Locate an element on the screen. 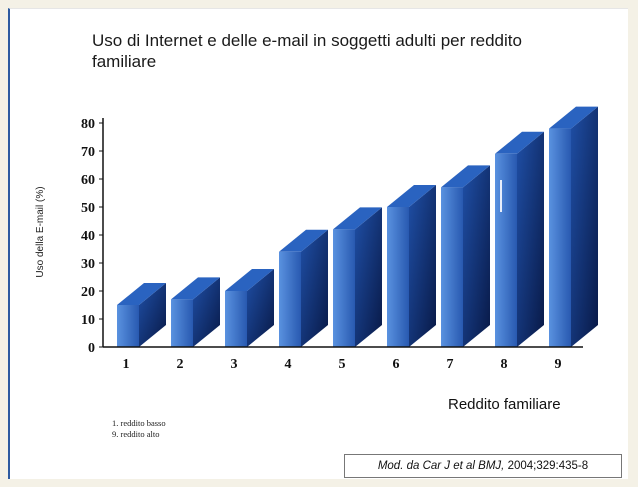 Image resolution: width=638 pixels, height=487 pixels. y-tick-label: 50 is located at coordinates (88, 208).